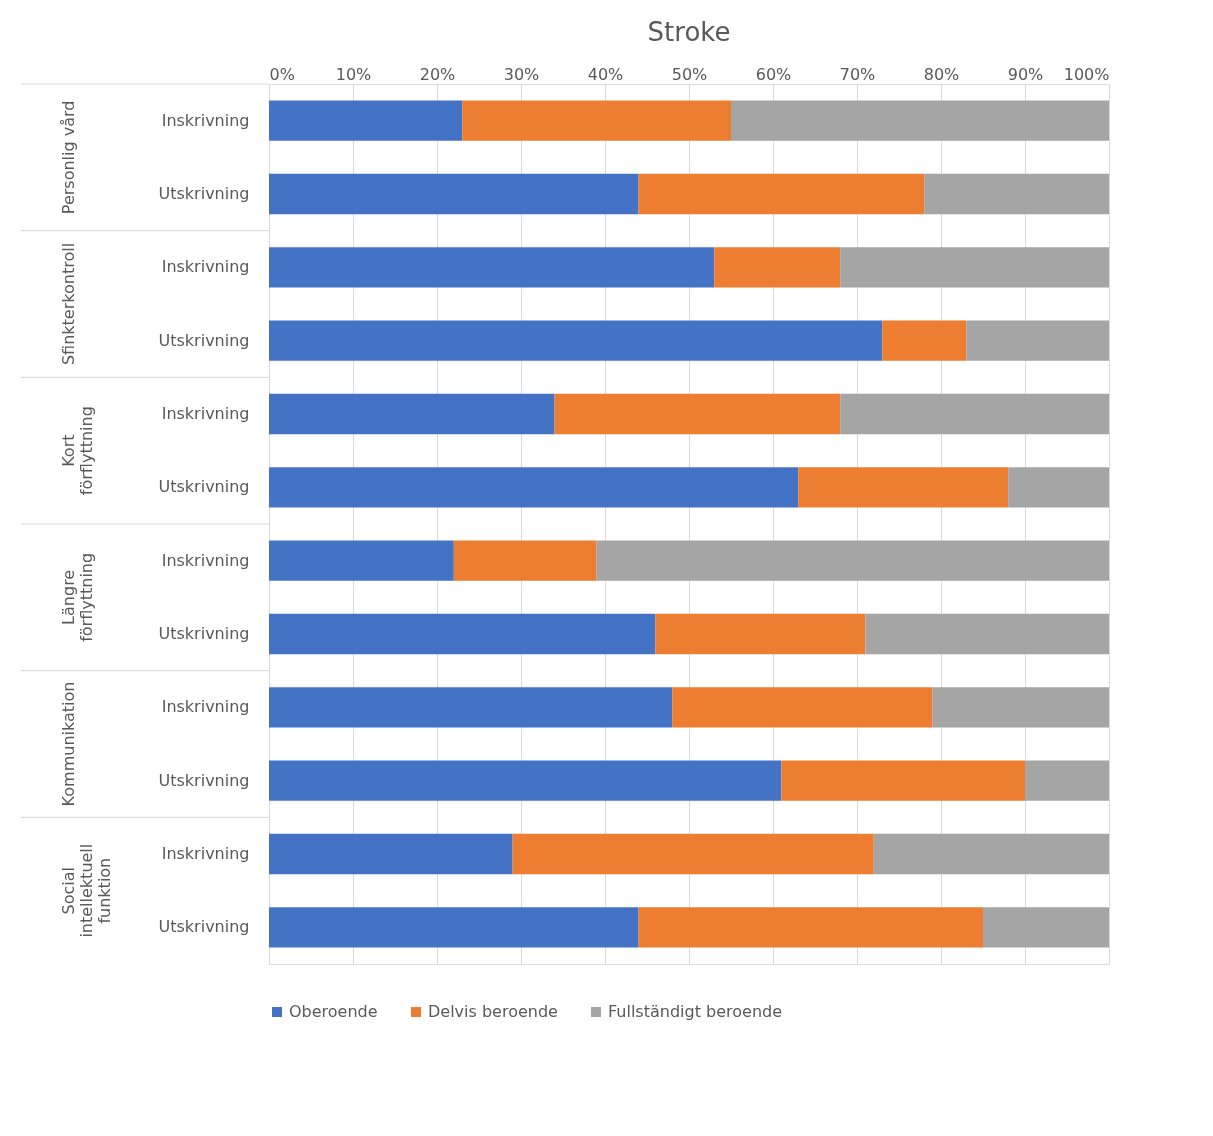 The width and height of the screenshot is (1213, 1136). Describe the element at coordinates (941, 74) in the screenshot. I see `x-tick-label: 80%` at that location.